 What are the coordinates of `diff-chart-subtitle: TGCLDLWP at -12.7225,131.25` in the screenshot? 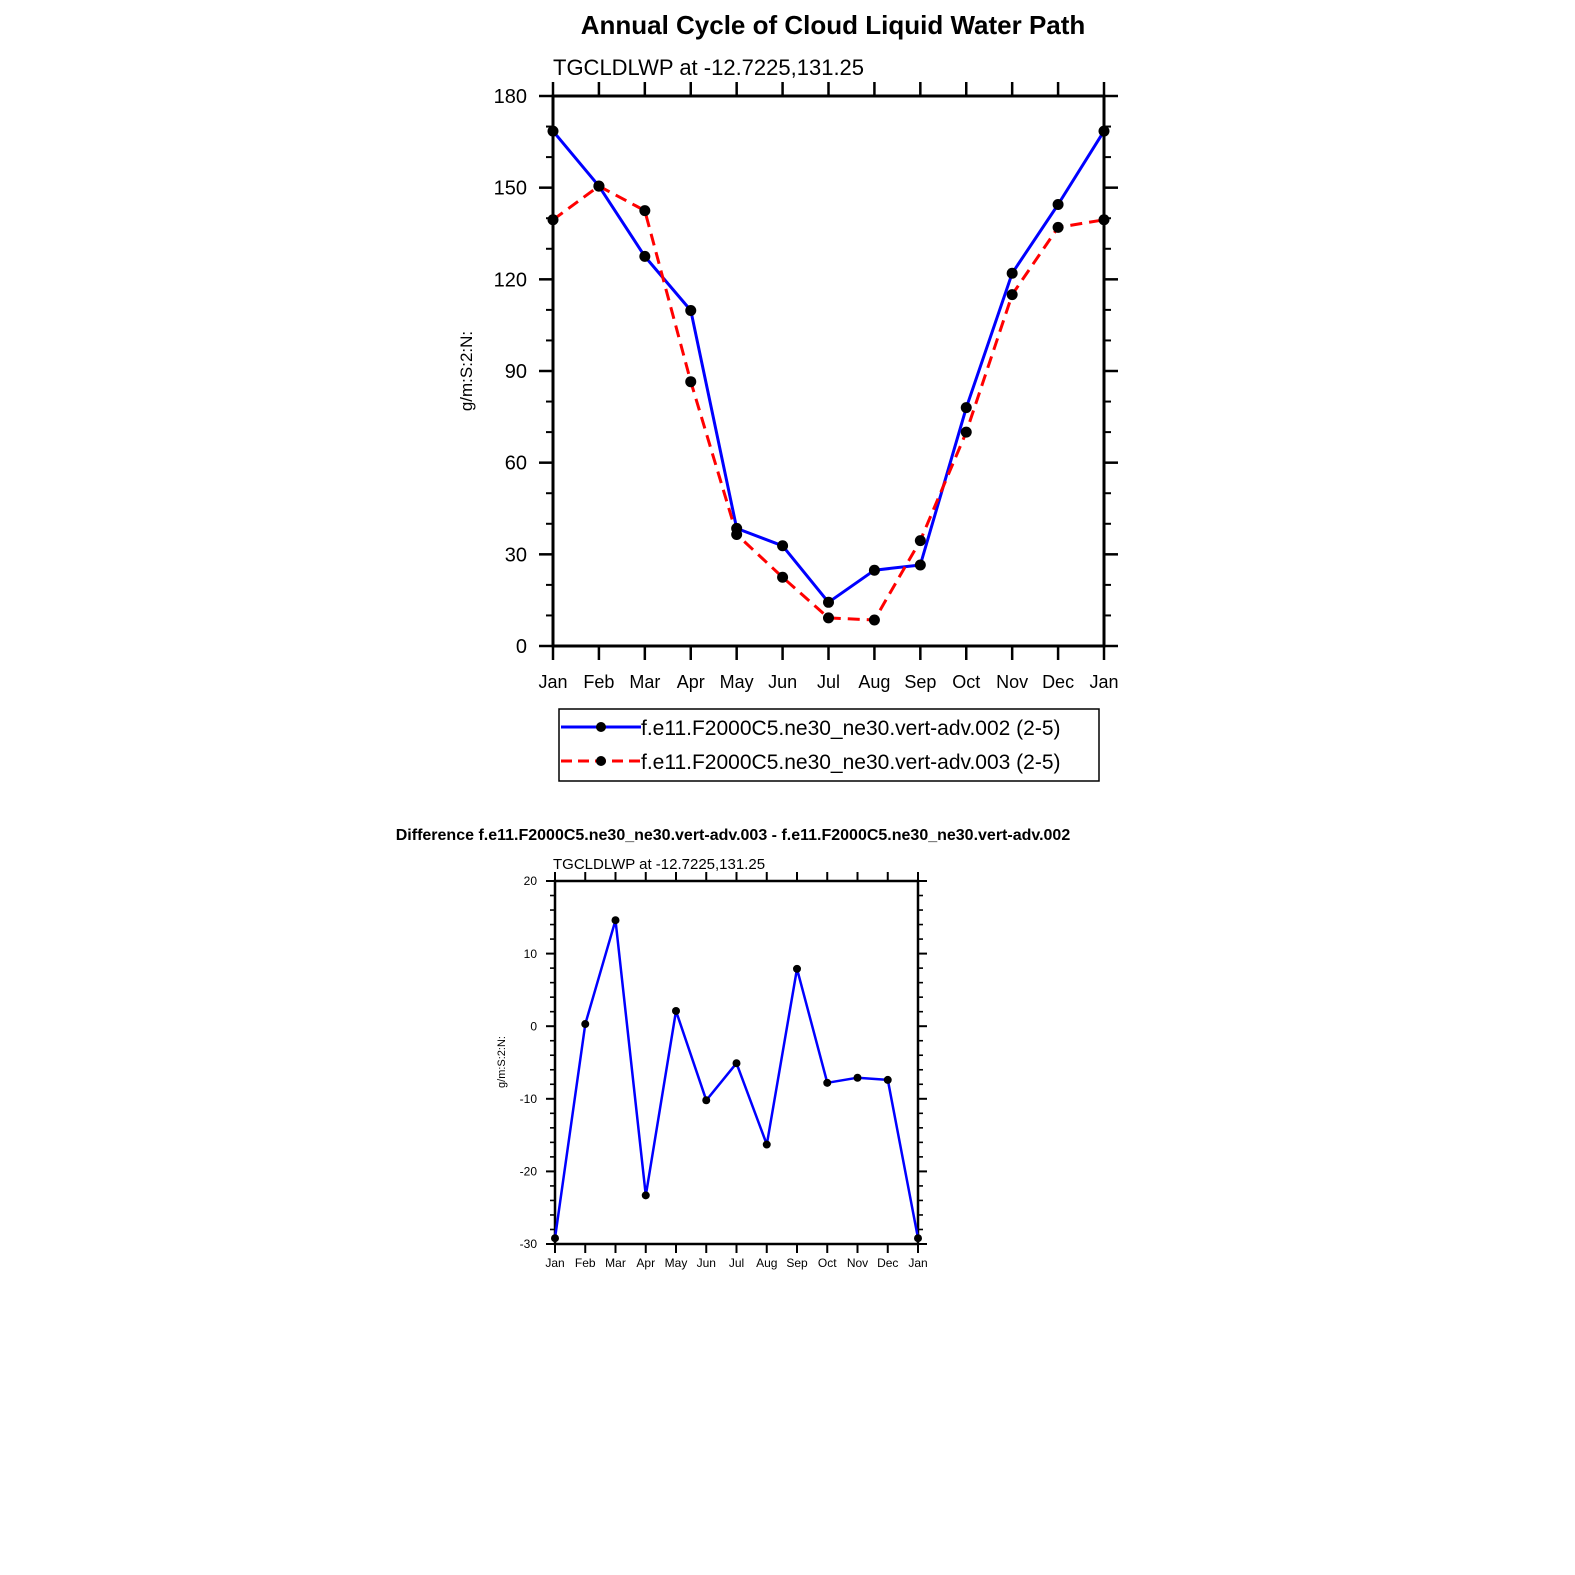 It's located at (659, 864).